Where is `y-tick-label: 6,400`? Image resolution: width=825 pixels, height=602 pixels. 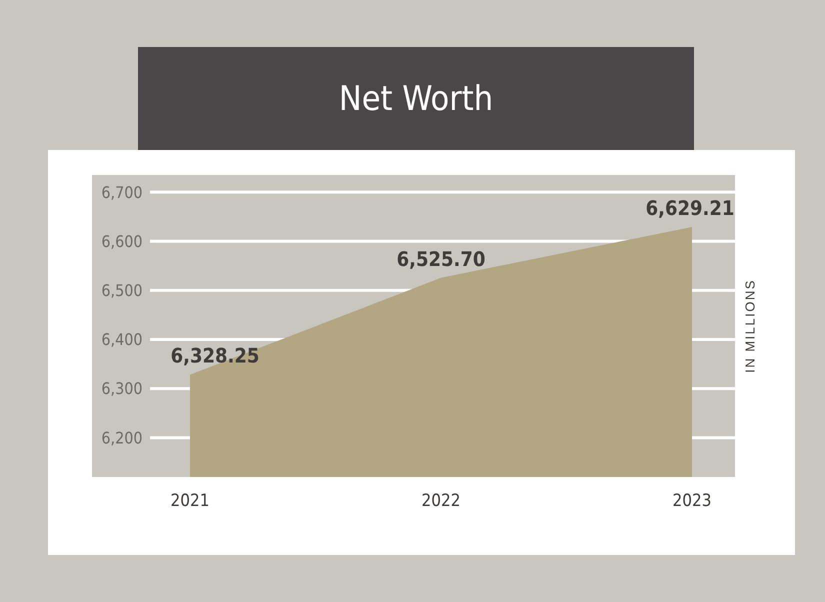 y-tick-label: 6,400 is located at coordinates (122, 340).